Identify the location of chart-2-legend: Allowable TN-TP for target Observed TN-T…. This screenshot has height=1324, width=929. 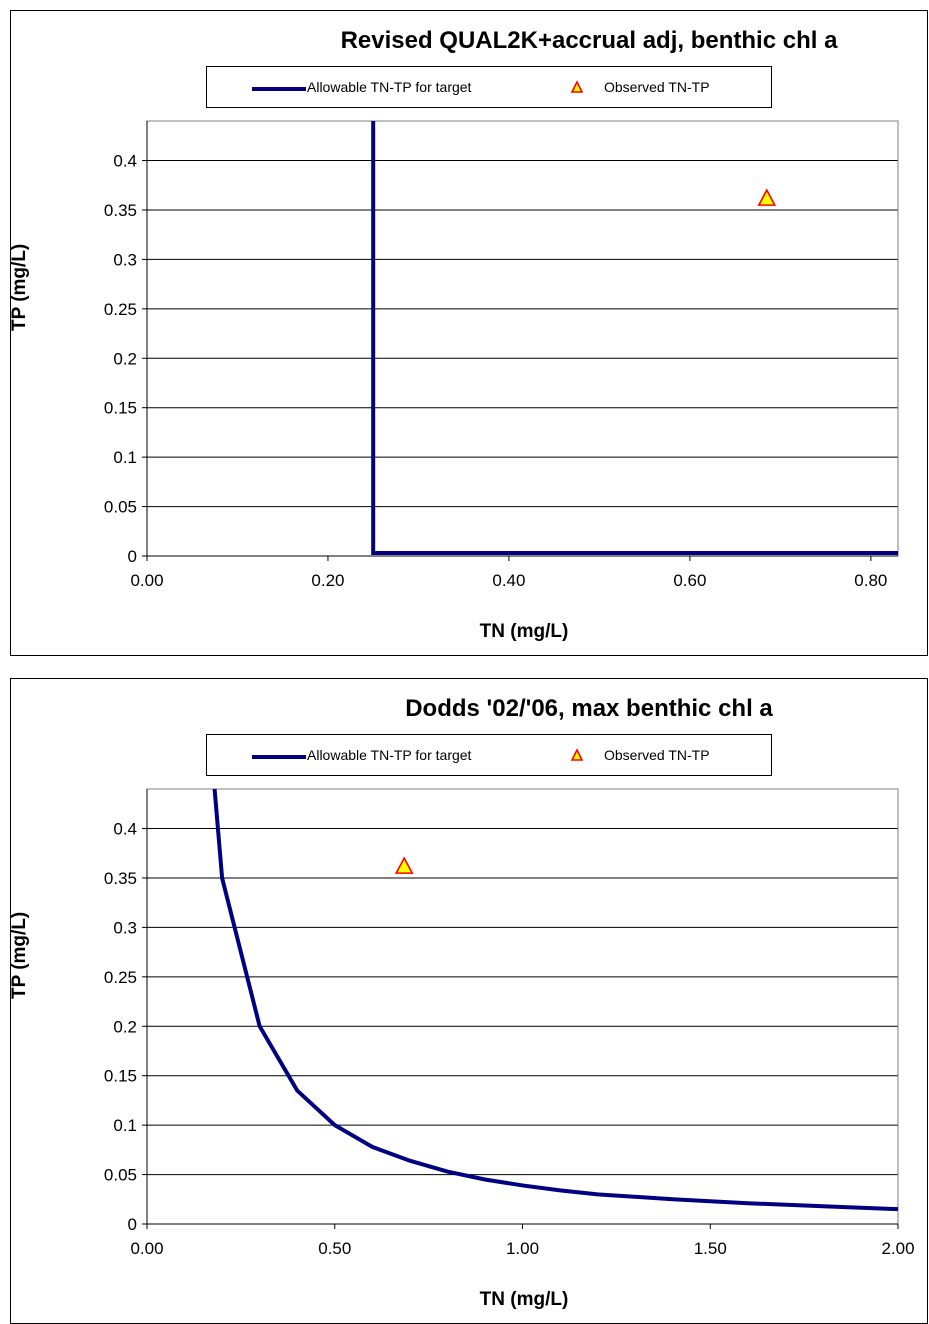
(489, 755).